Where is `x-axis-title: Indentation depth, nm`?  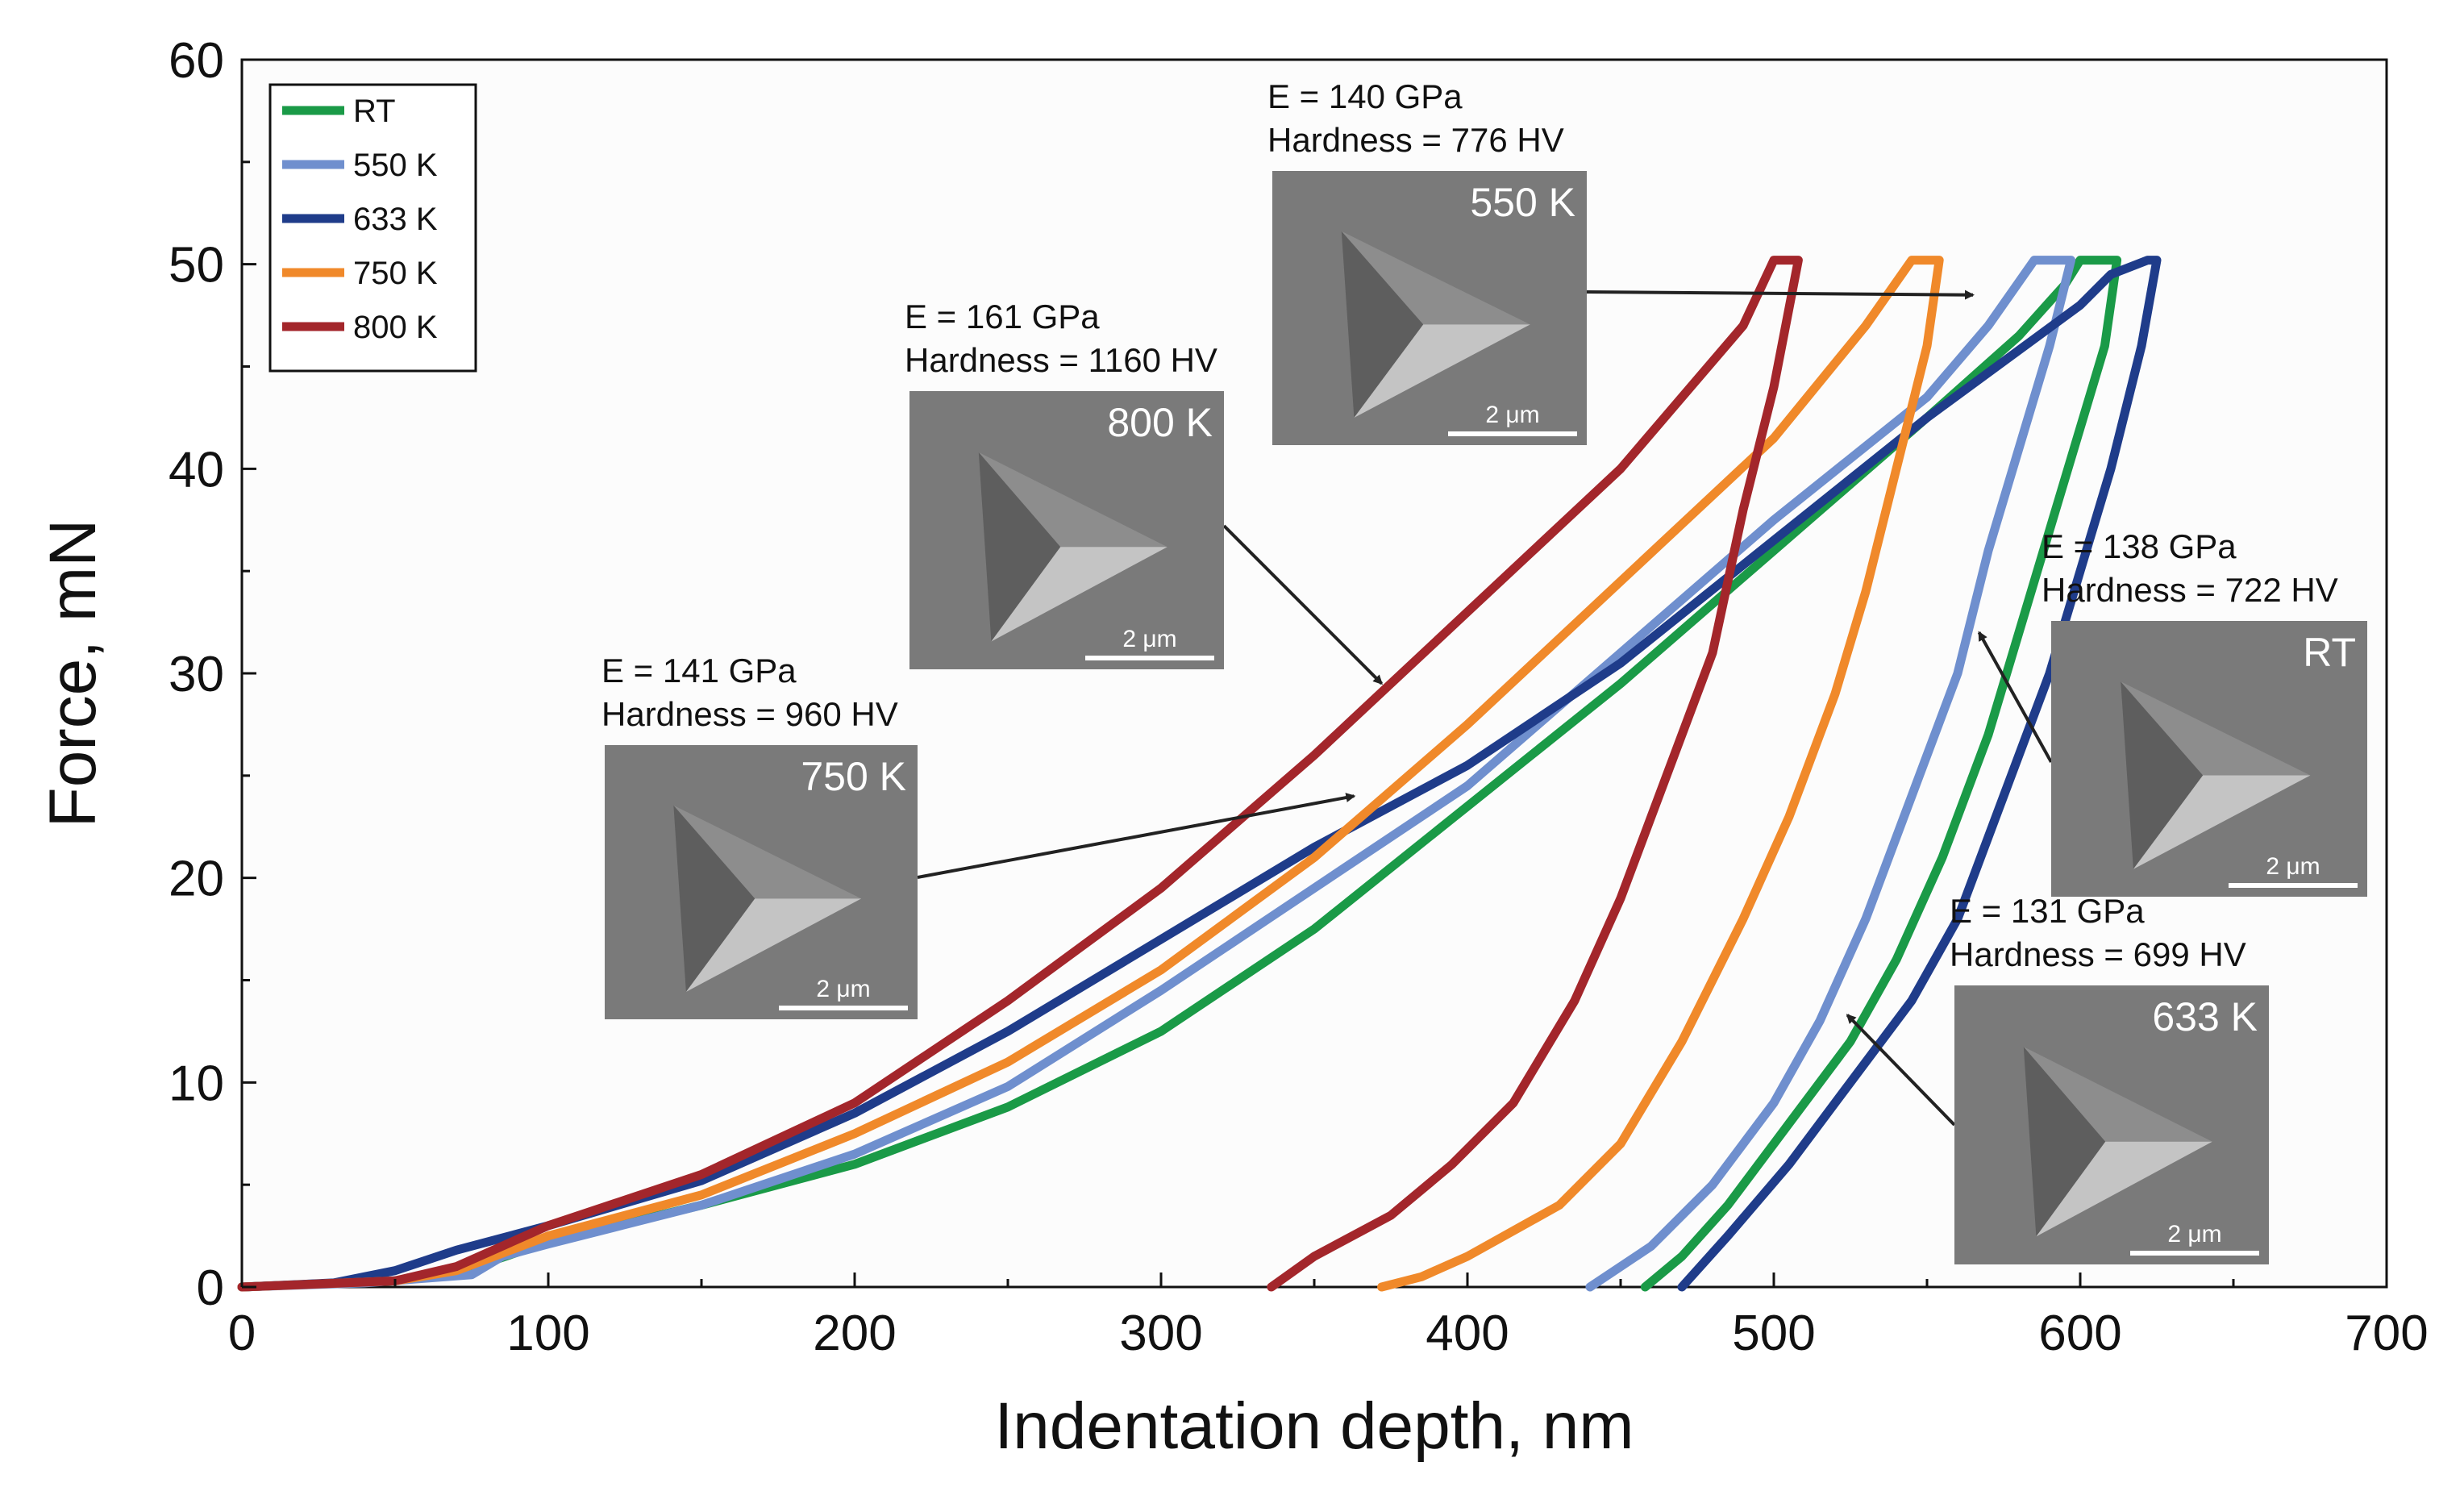 x-axis-title: Indentation depth, nm is located at coordinates (1314, 1426).